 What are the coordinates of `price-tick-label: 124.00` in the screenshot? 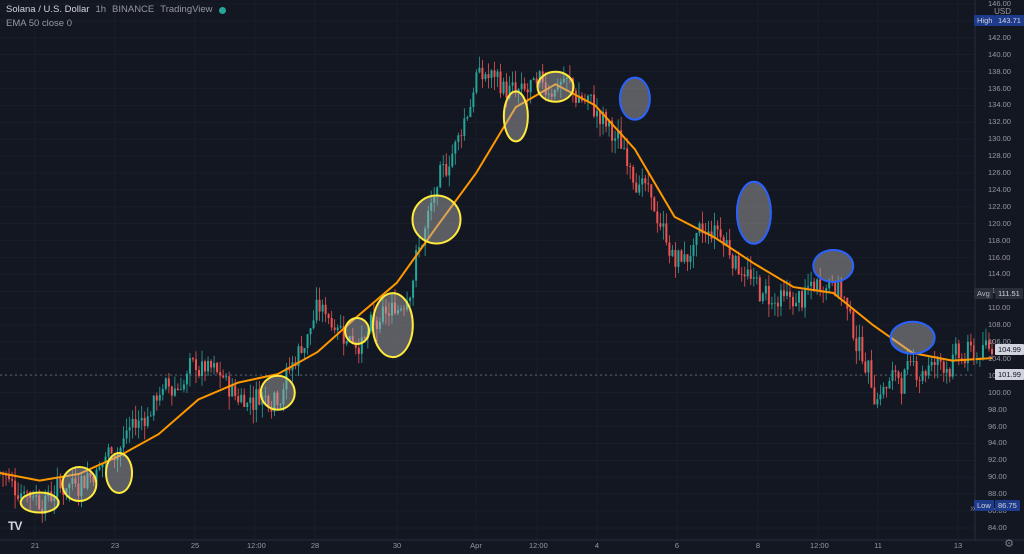 It's located at (999, 189).